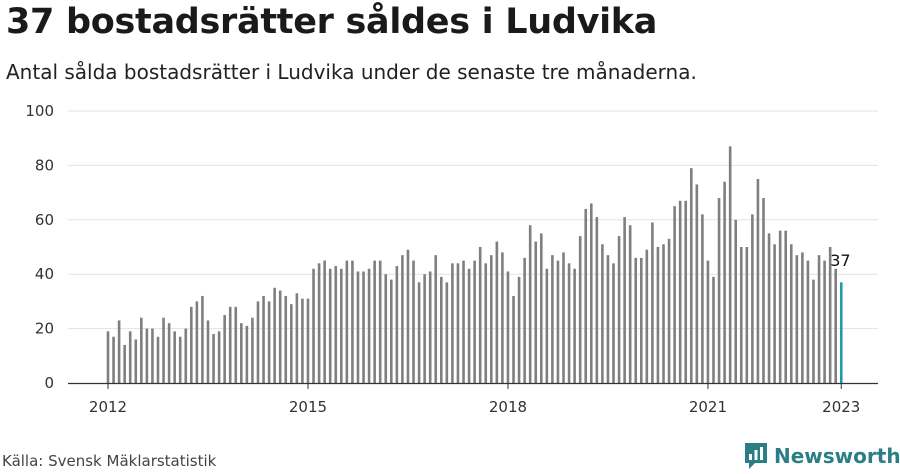 The height and width of the screenshot is (474, 900). What do you see at coordinates (49, 383) in the screenshot?
I see `y-tick-label: 0` at bounding box center [49, 383].